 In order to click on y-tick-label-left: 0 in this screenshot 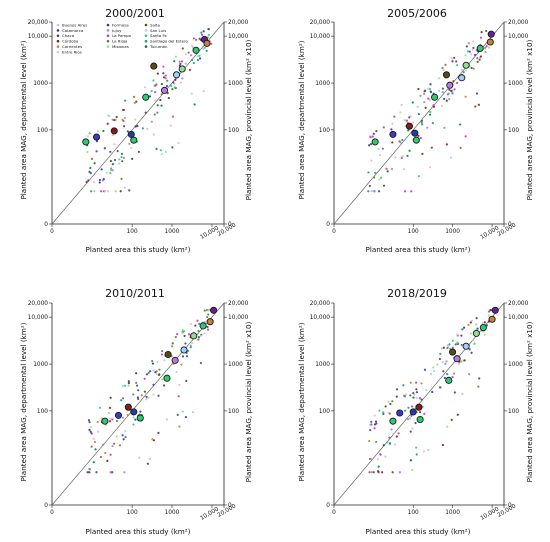, I will do `click(46, 225)`.